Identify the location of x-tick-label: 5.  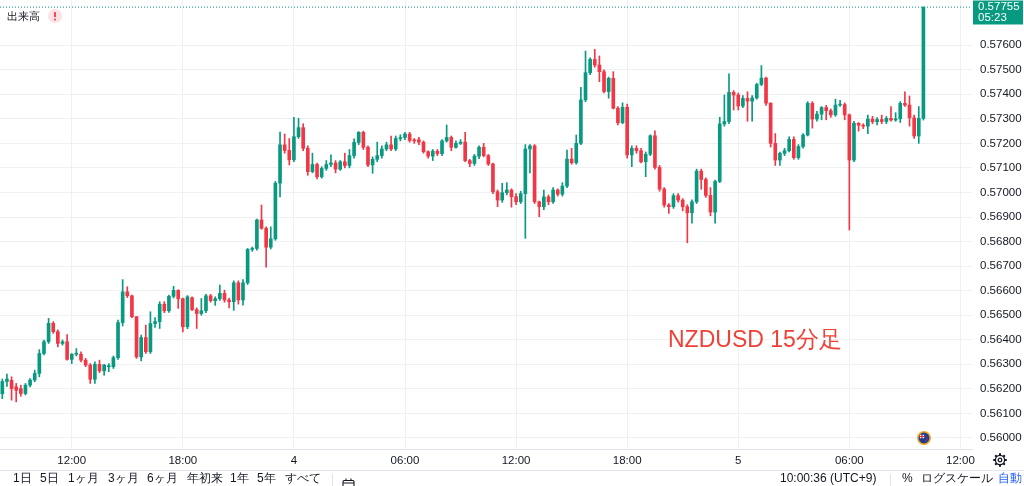
(738, 460).